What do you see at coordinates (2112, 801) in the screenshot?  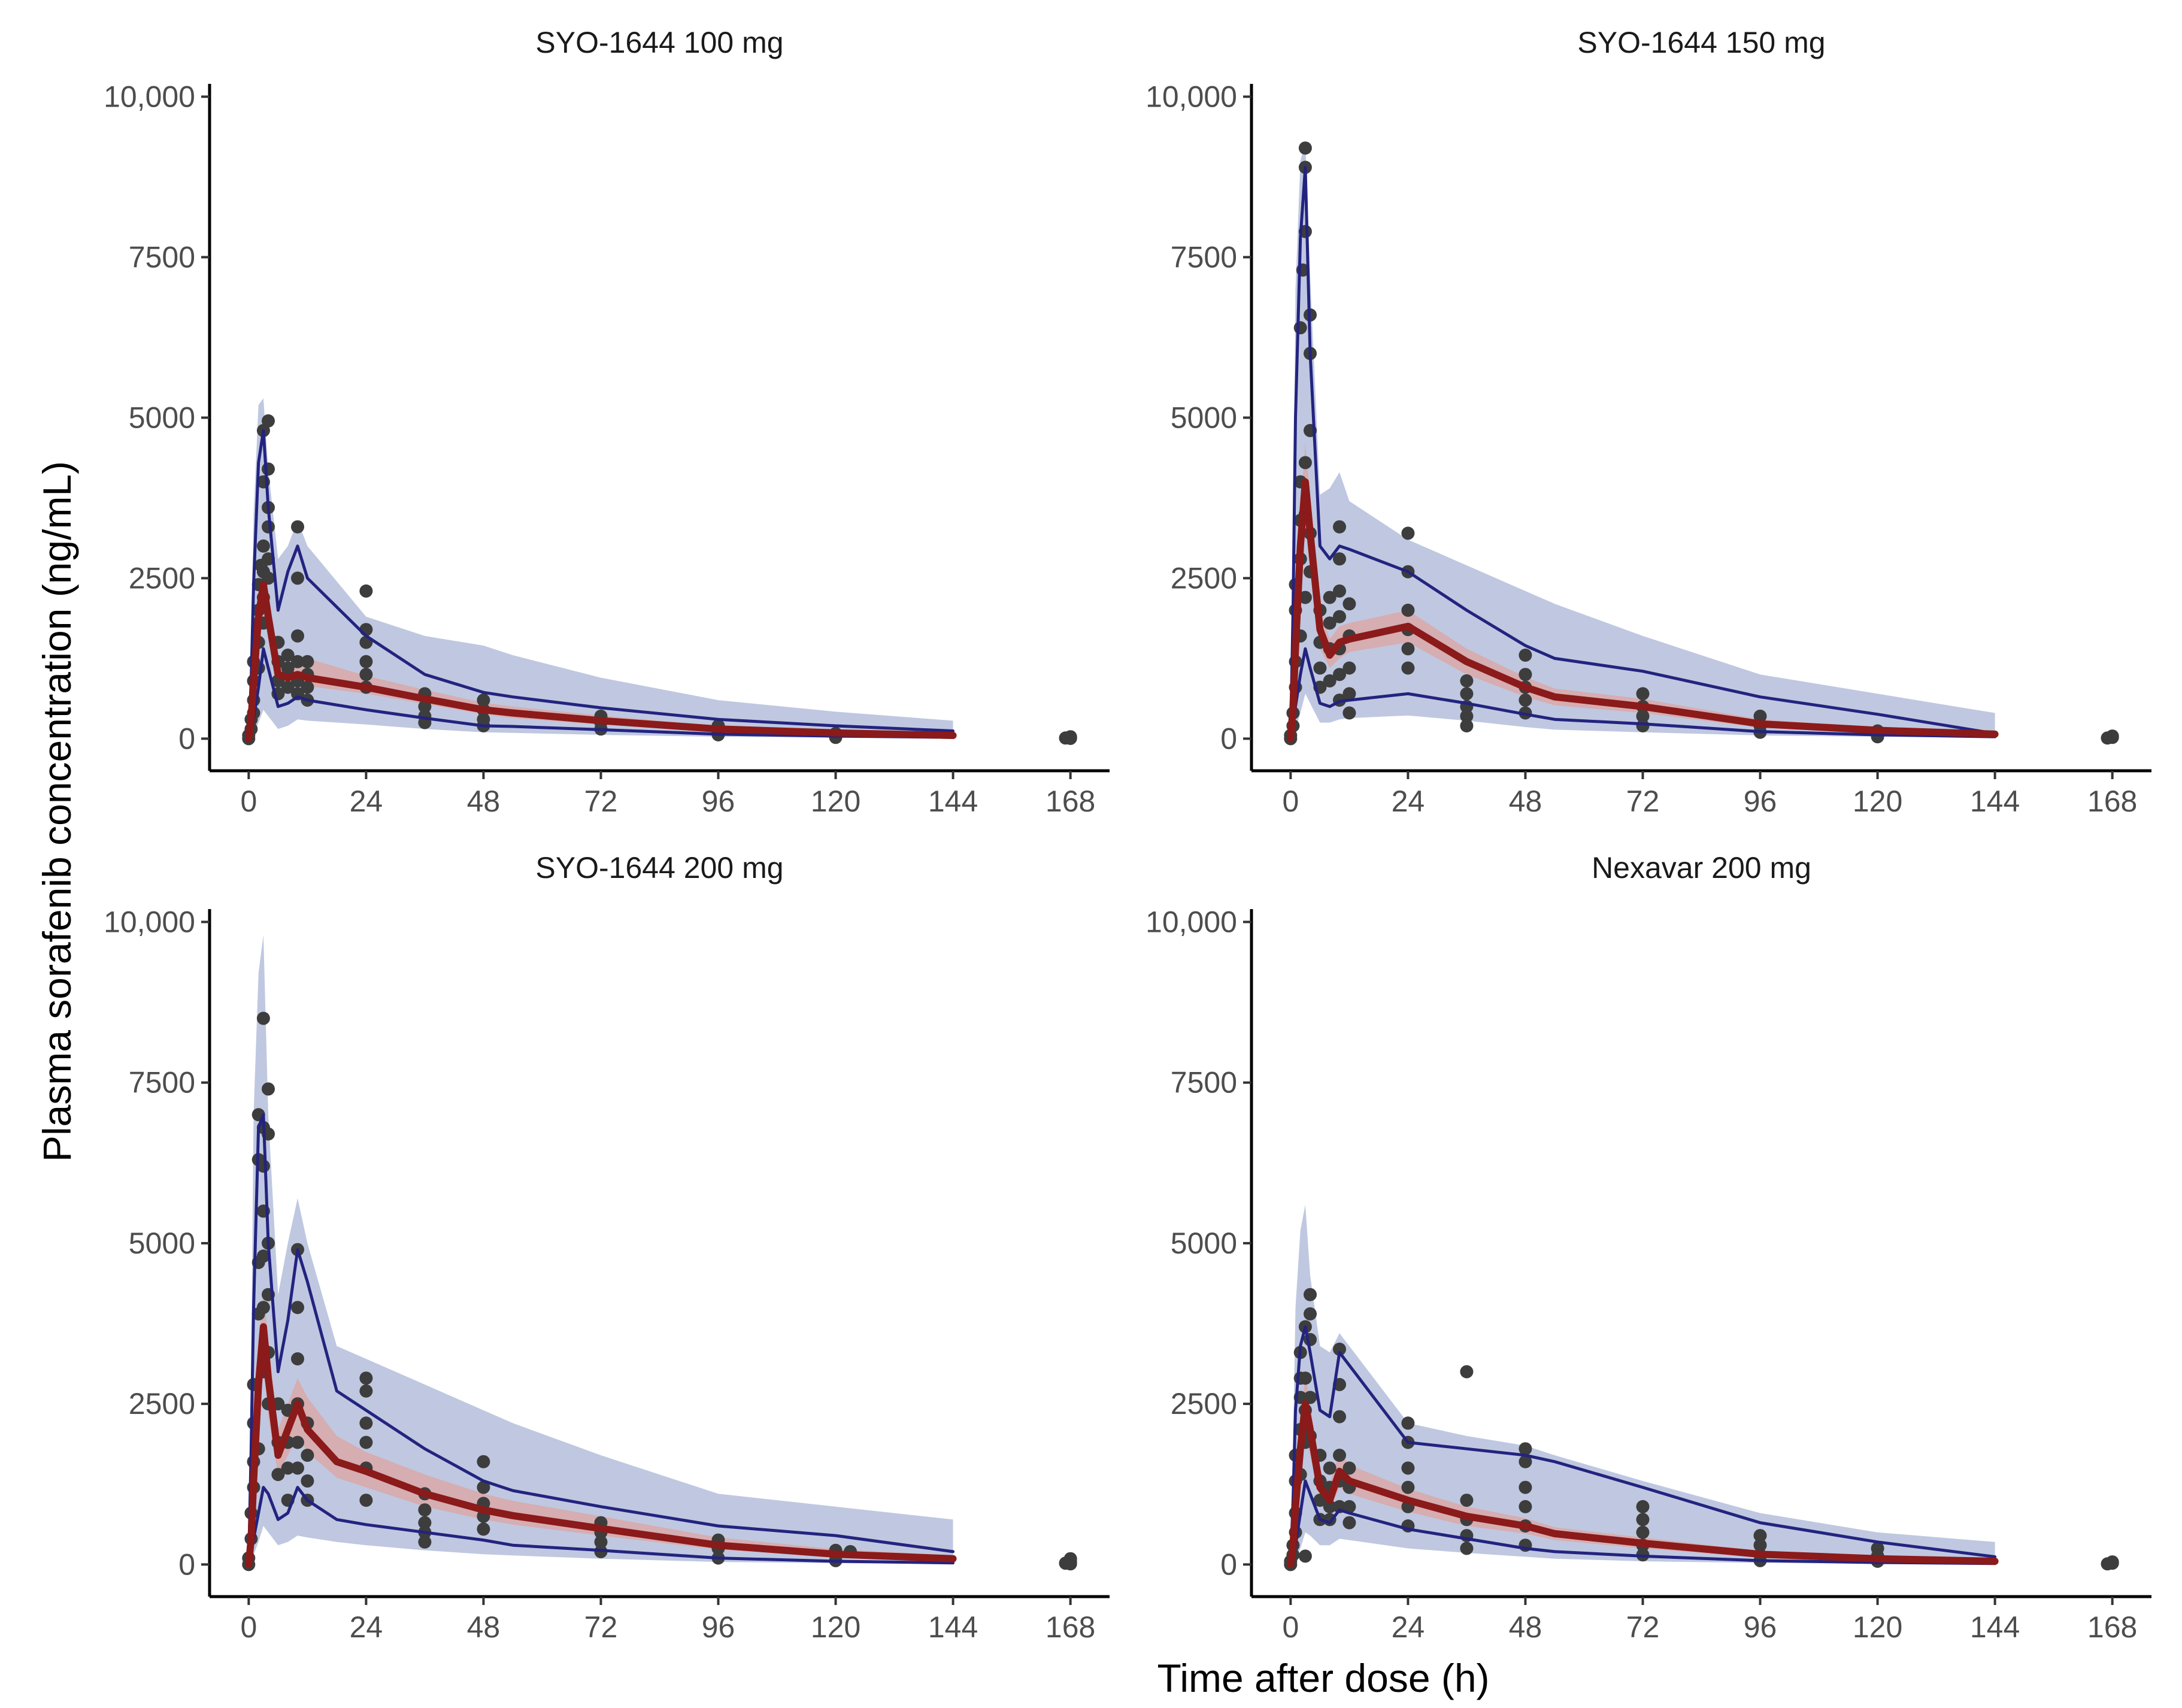 I see `x-tick-label: 168` at bounding box center [2112, 801].